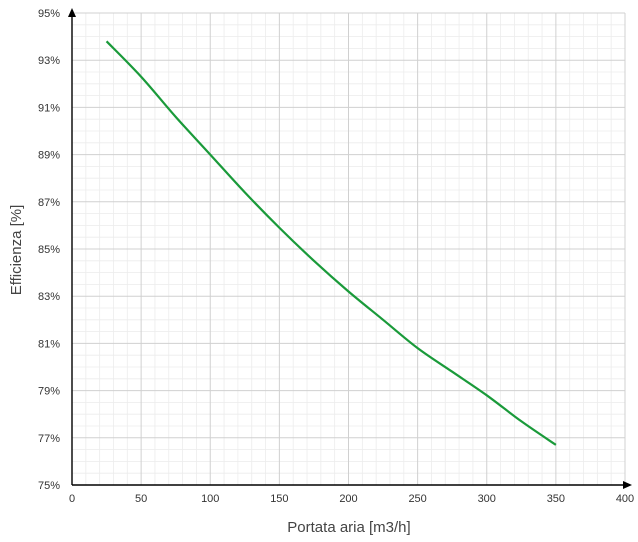 The height and width of the screenshot is (542, 638). I want to click on x-tick-label: 350, so click(556, 499).